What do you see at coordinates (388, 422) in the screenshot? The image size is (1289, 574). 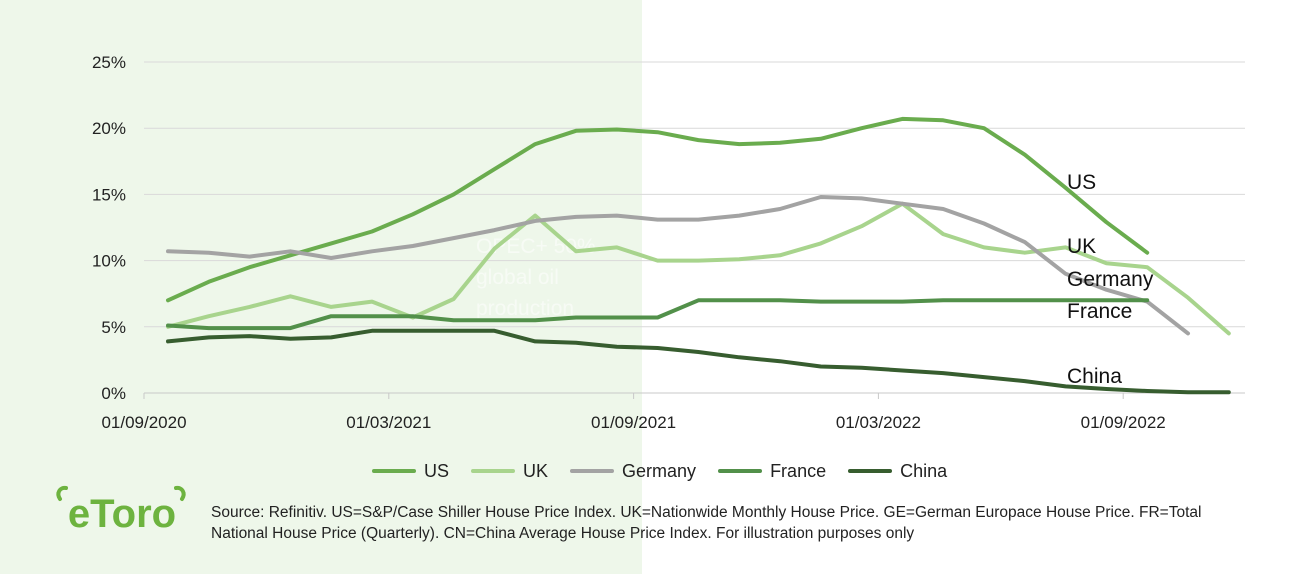 I see `x-tick-label: 01/03/2021` at bounding box center [388, 422].